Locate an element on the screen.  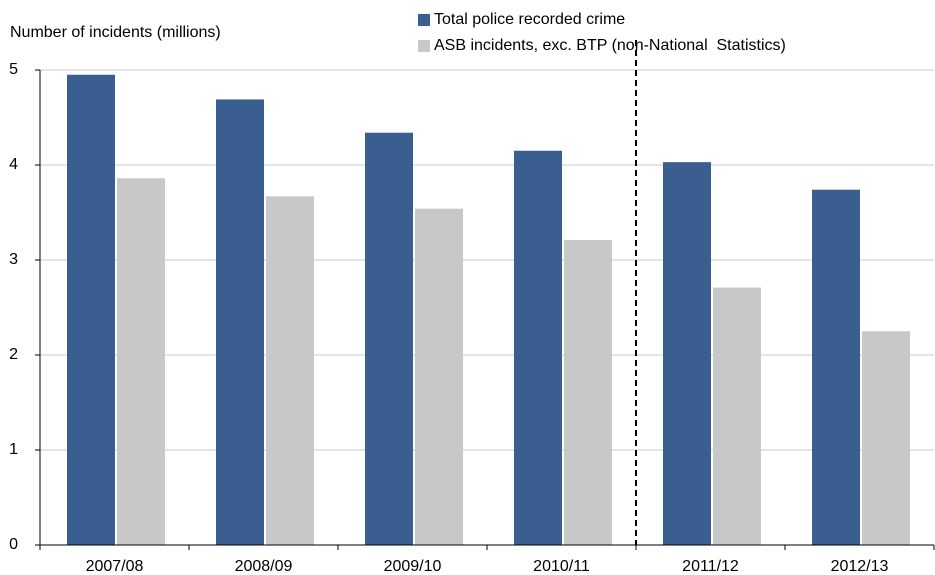
y-tick-label: 4 is located at coordinates (13, 164).